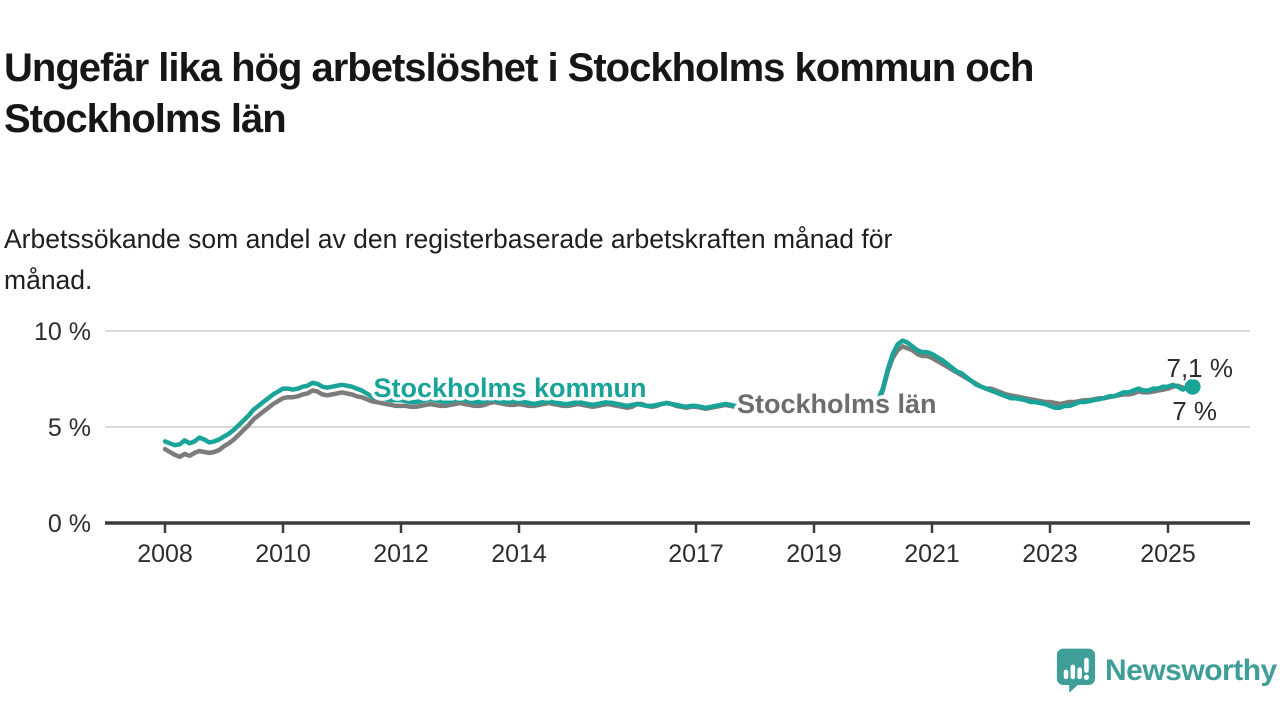 This screenshot has height=720, width=1280. Describe the element at coordinates (678, 393) in the screenshot. I see `series-line-kommun` at that location.